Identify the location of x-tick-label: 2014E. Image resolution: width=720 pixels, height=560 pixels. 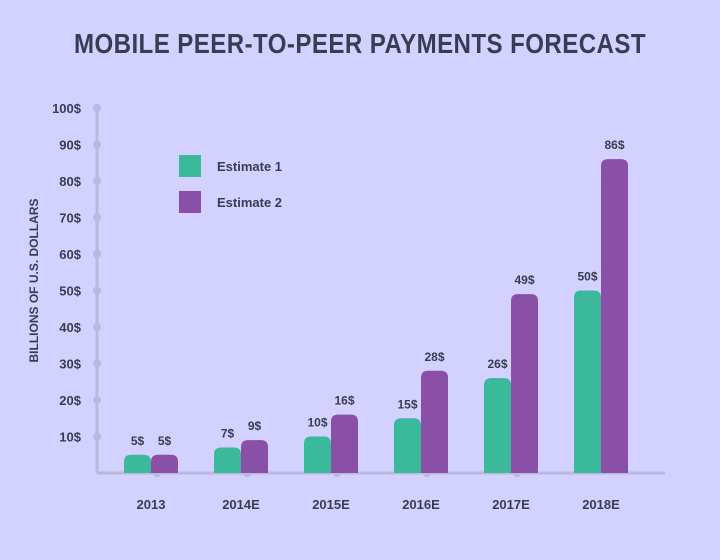
(241, 504).